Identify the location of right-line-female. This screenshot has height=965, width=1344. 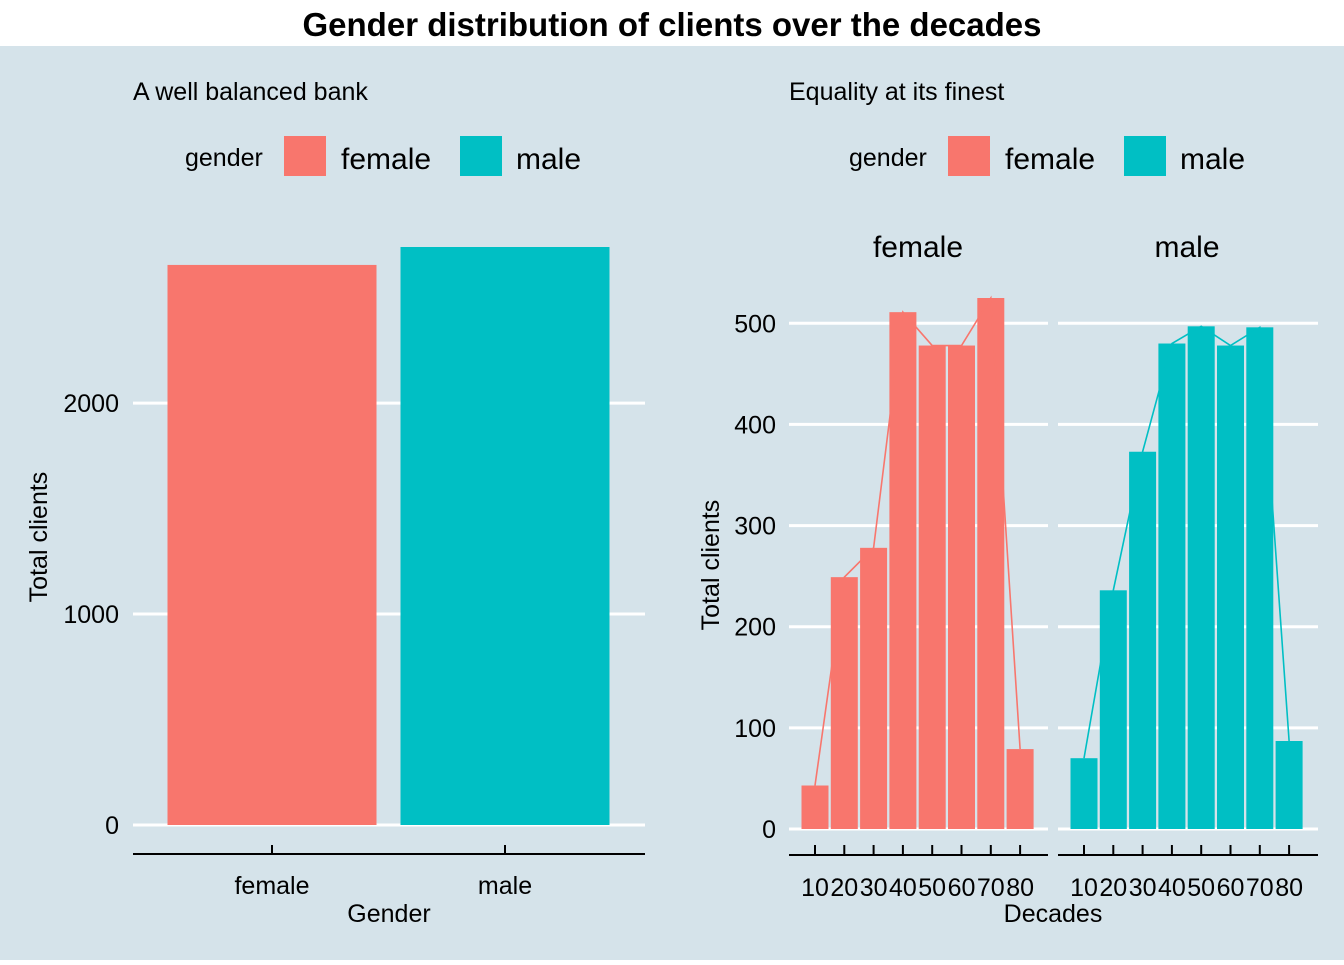
(917, 540).